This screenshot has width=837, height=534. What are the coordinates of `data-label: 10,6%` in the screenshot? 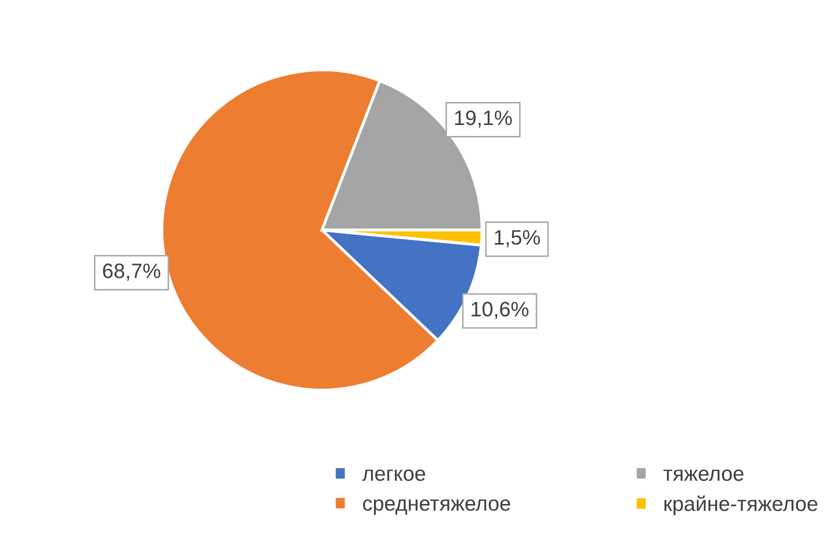 It's located at (500, 310).